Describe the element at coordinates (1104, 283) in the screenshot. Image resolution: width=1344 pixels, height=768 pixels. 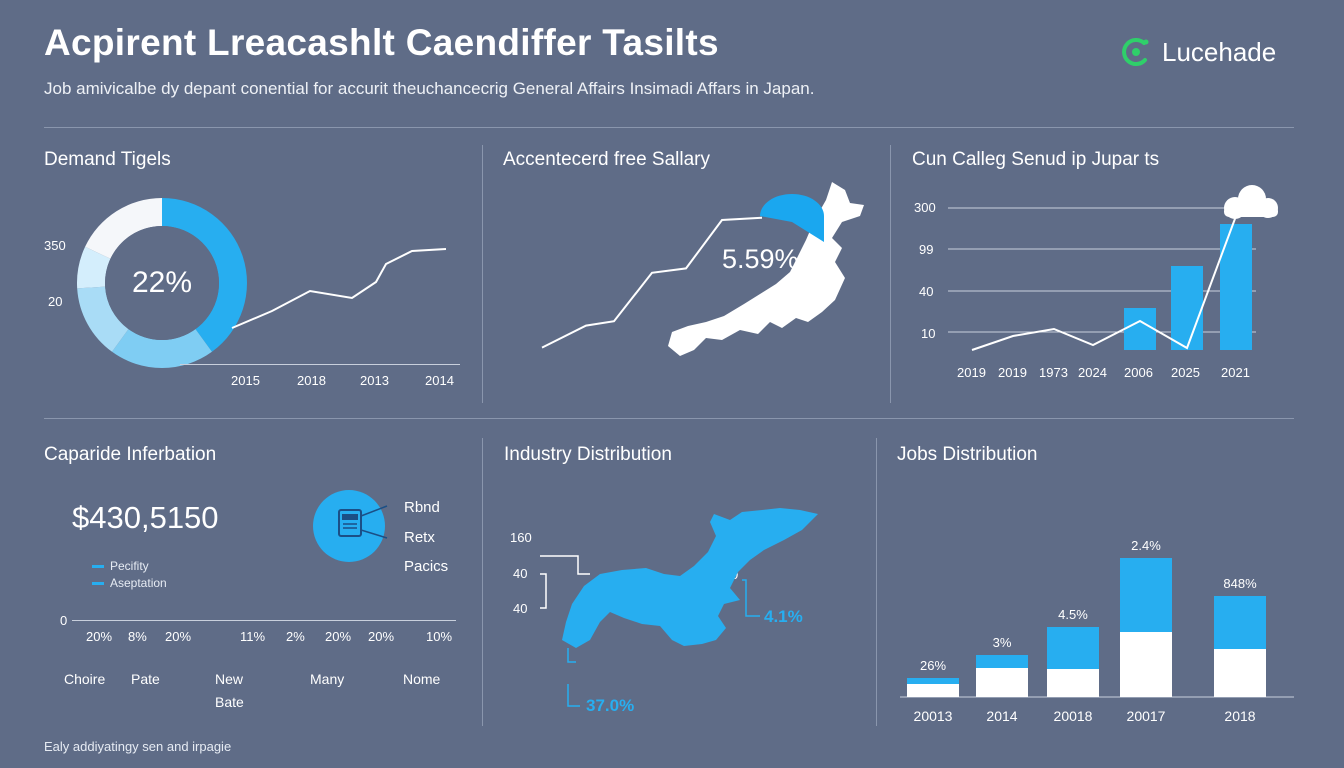
I see `calling-line-series` at that location.